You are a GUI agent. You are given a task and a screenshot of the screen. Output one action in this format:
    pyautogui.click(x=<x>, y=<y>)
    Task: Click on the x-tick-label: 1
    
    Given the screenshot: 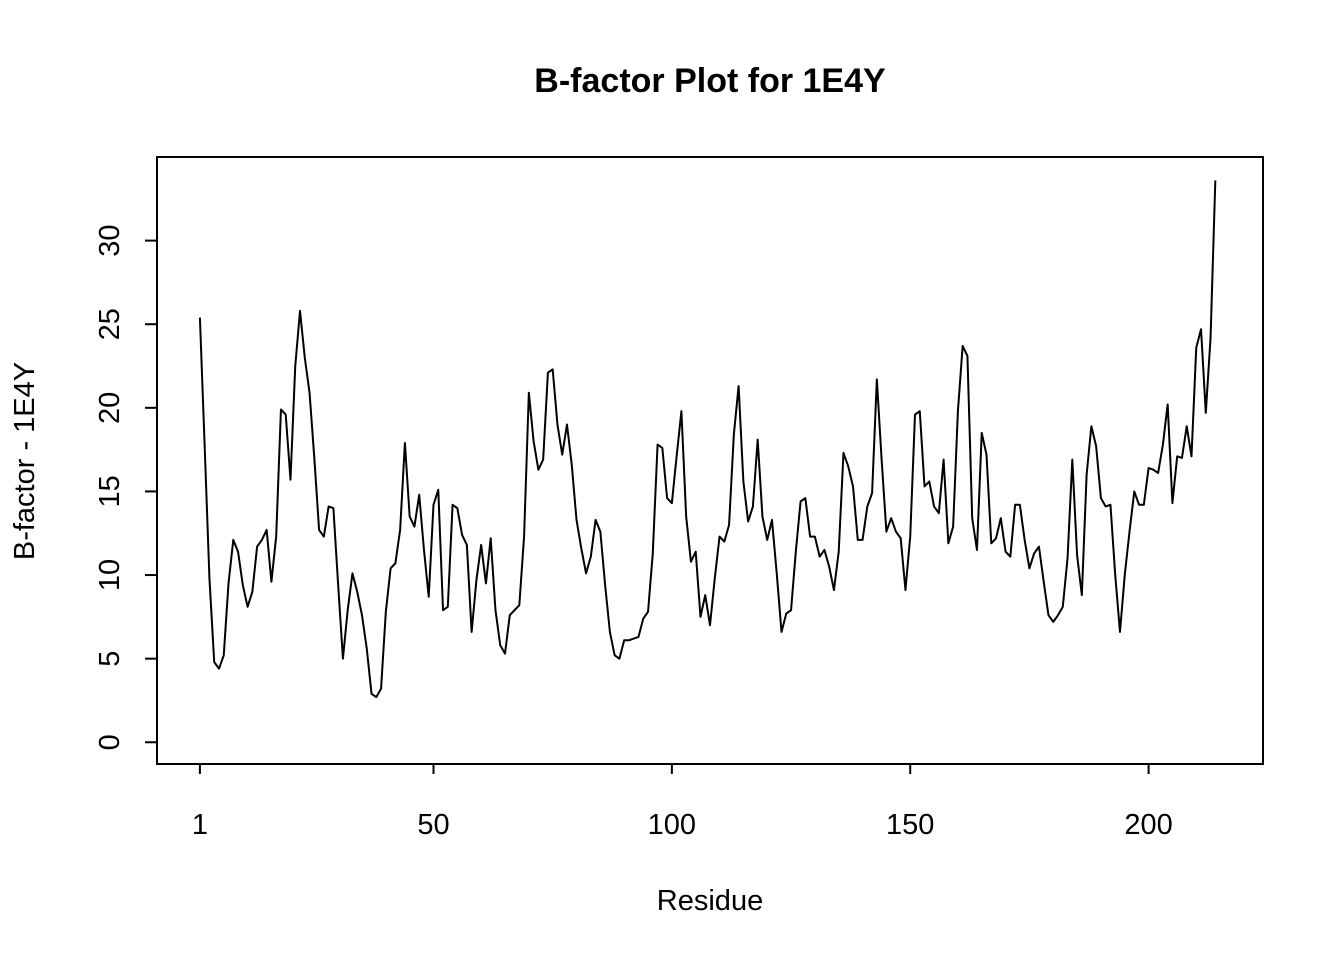 What is the action you would take?
    pyautogui.click(x=200, y=825)
    